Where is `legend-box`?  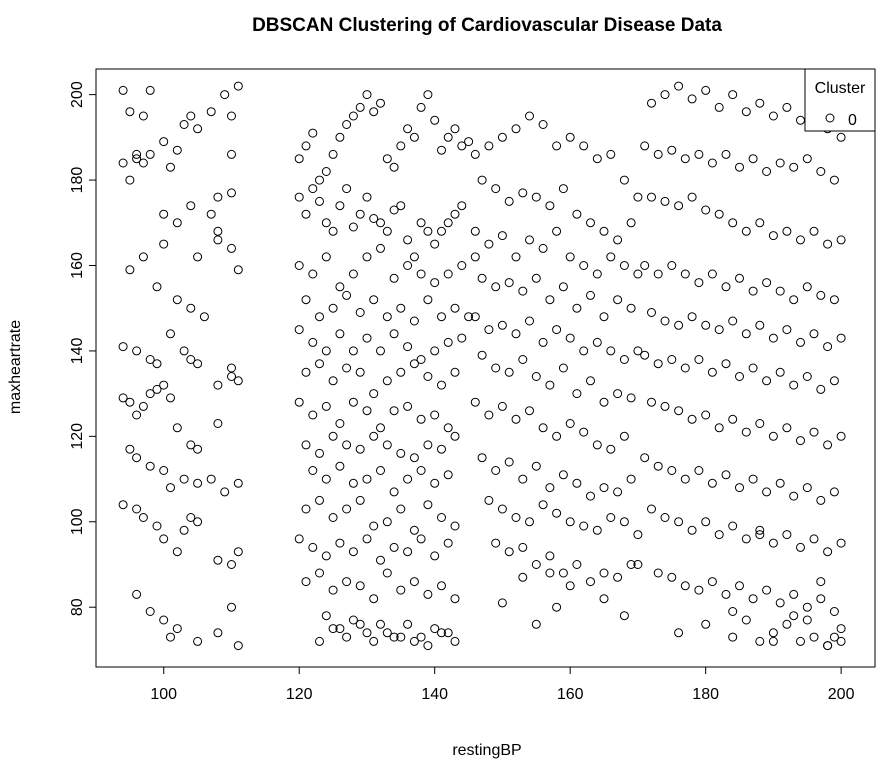 legend-box is located at coordinates (840, 100).